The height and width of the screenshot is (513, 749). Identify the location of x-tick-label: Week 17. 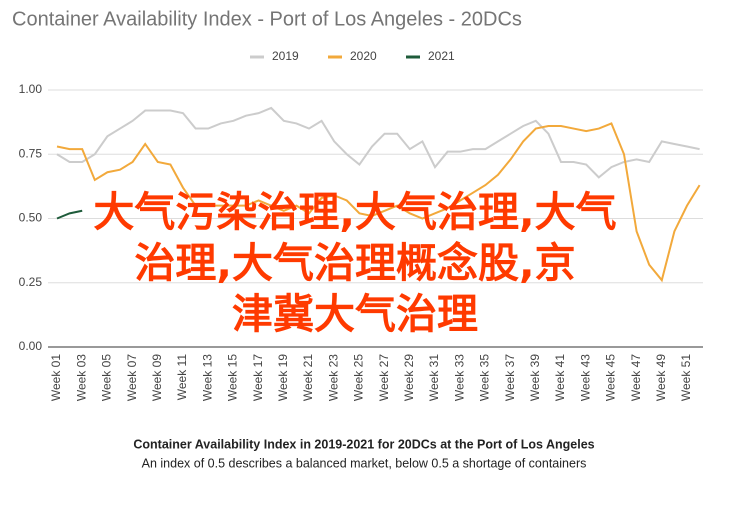
(258, 377).